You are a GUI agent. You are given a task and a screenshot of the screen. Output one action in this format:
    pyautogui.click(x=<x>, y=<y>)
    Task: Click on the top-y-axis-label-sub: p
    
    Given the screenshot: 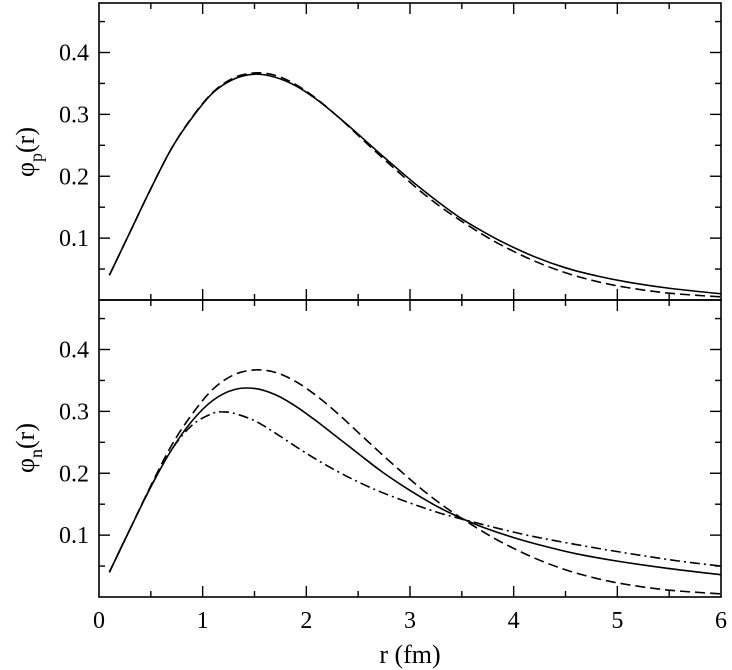 What is the action you would take?
    pyautogui.click(x=36, y=157)
    